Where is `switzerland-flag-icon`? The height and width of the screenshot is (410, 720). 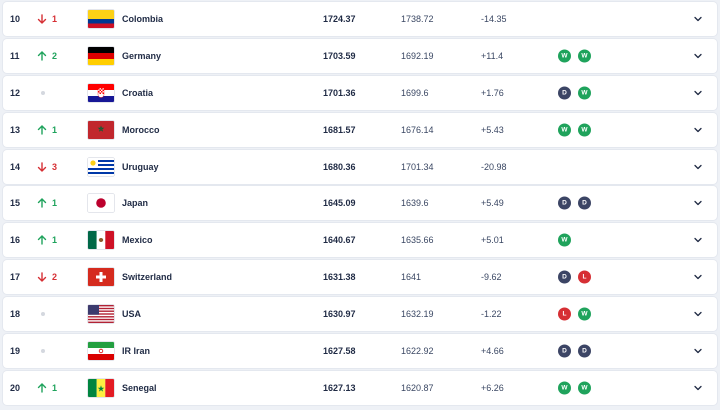 switzerland-flag-icon is located at coordinates (101, 277).